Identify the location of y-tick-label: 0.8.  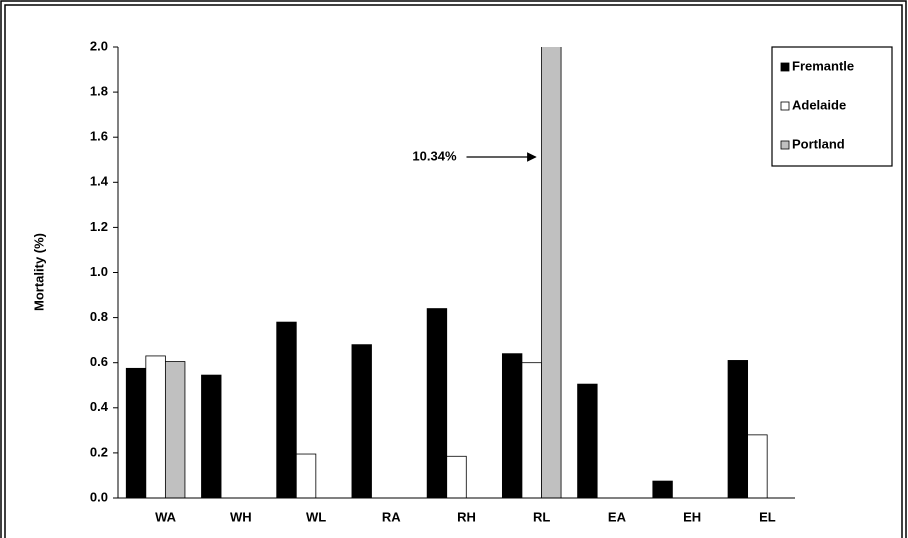
(99, 316).